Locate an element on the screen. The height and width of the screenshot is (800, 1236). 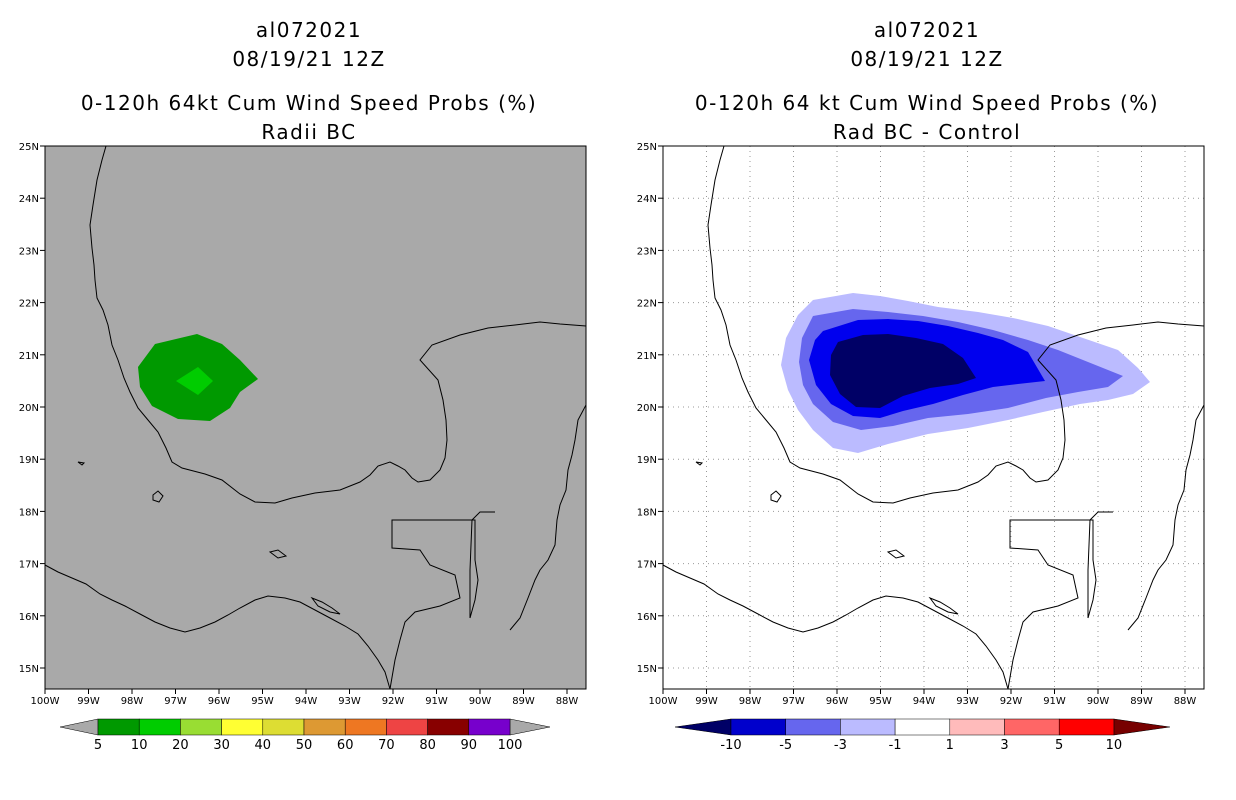
latitude-label: 23N is located at coordinates (29, 251).